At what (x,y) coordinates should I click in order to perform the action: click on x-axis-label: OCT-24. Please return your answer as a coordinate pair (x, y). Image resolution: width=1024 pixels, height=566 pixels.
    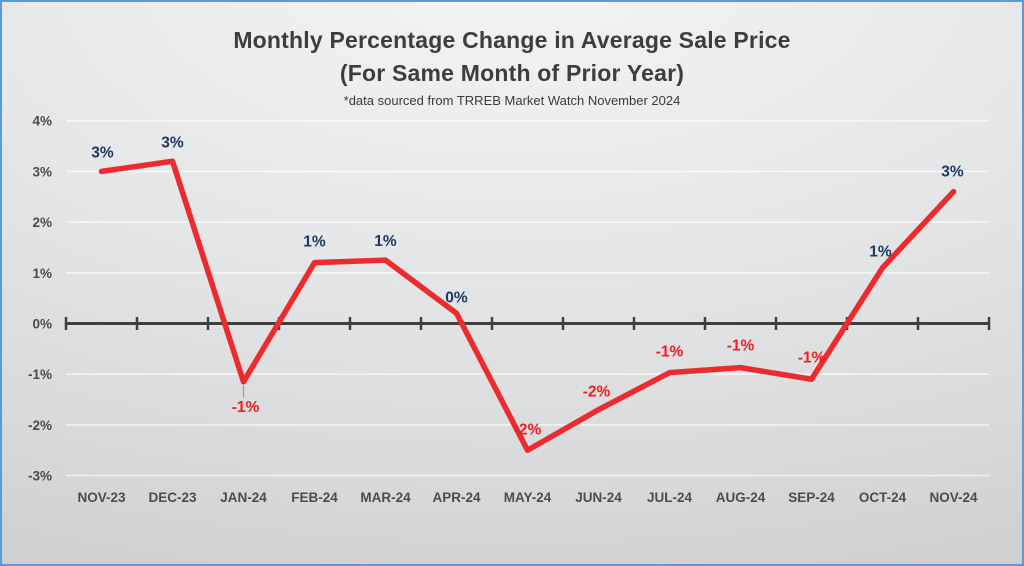
    Looking at the image, I should click on (883, 497).